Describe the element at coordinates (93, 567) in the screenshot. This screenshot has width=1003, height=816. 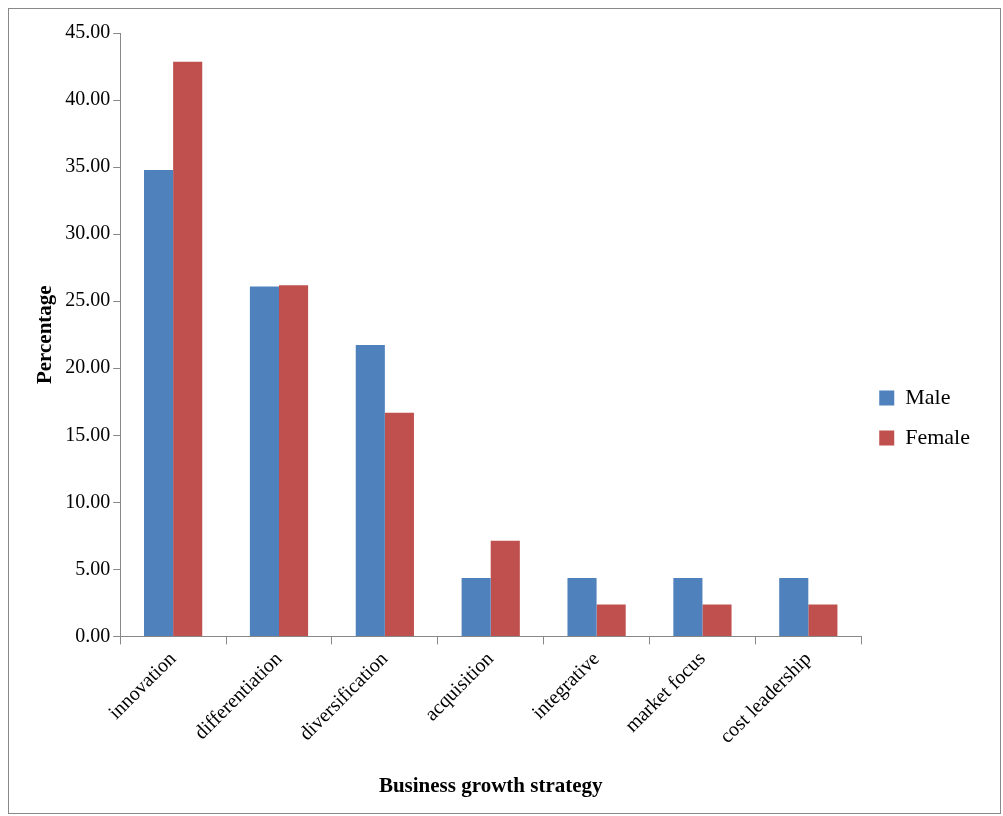
I see `y-tick-label: 5.00` at that location.